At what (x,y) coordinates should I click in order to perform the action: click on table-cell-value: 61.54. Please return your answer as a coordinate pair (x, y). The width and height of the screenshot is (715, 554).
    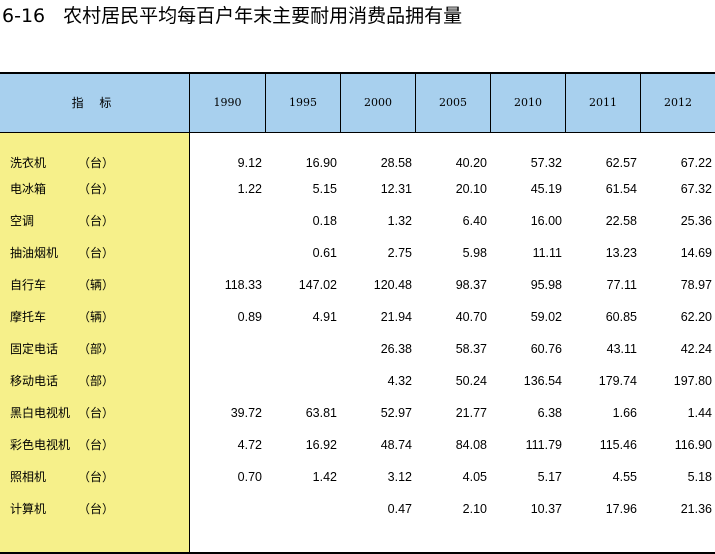
    Looking at the image, I should click on (621, 189).